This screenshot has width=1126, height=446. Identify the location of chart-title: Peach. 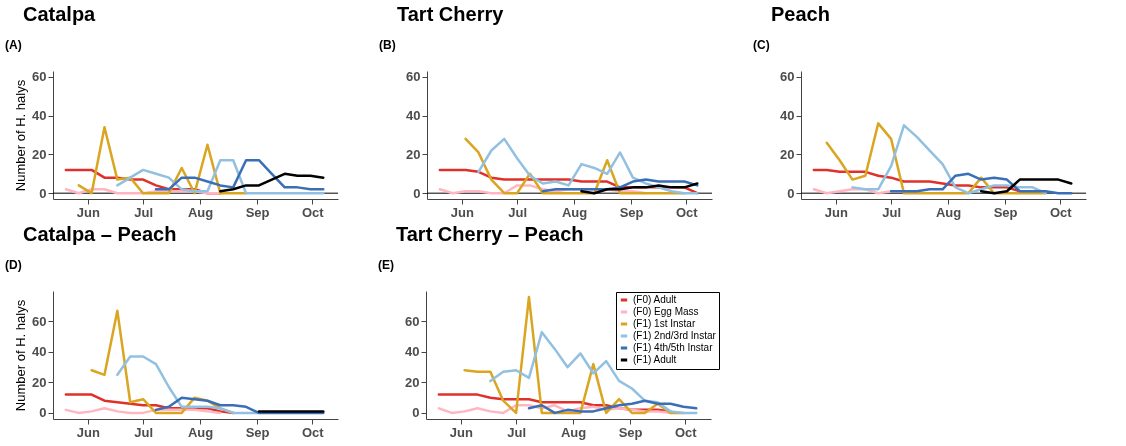
(800, 14).